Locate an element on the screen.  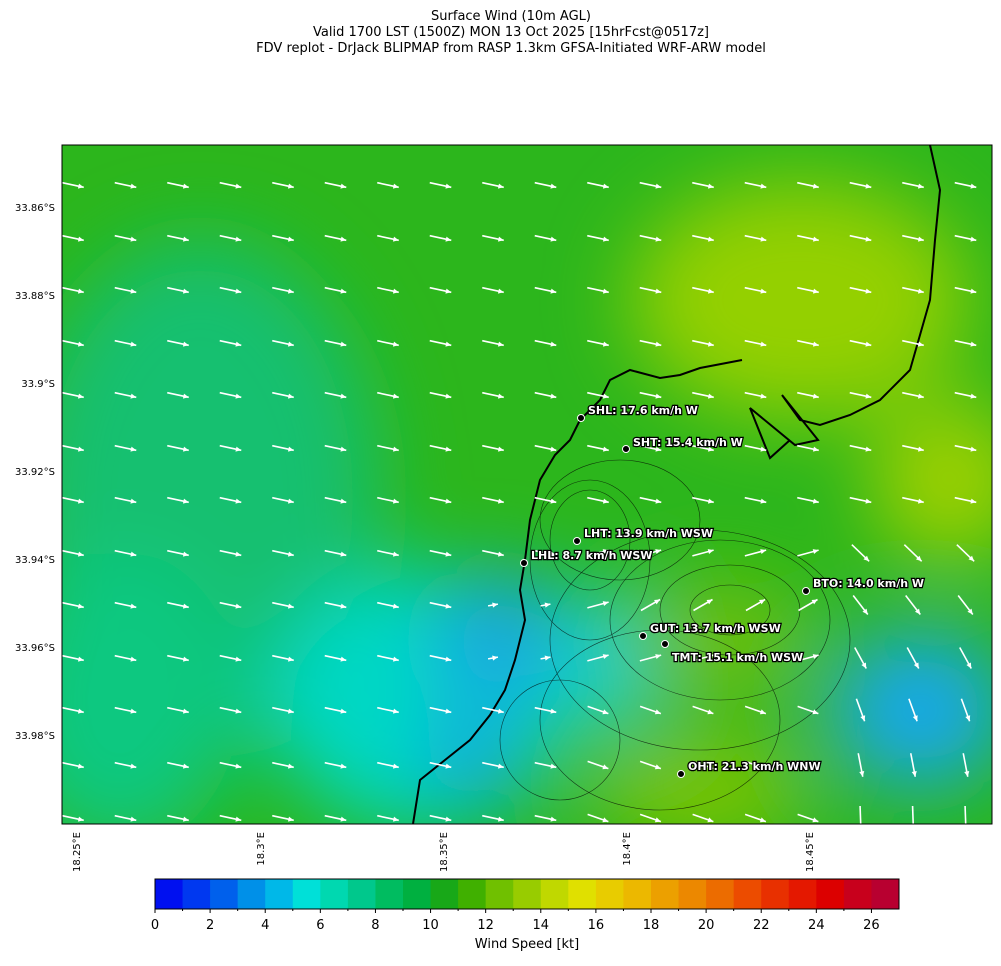
colorbar-tick-label: 6 is located at coordinates (320, 925).